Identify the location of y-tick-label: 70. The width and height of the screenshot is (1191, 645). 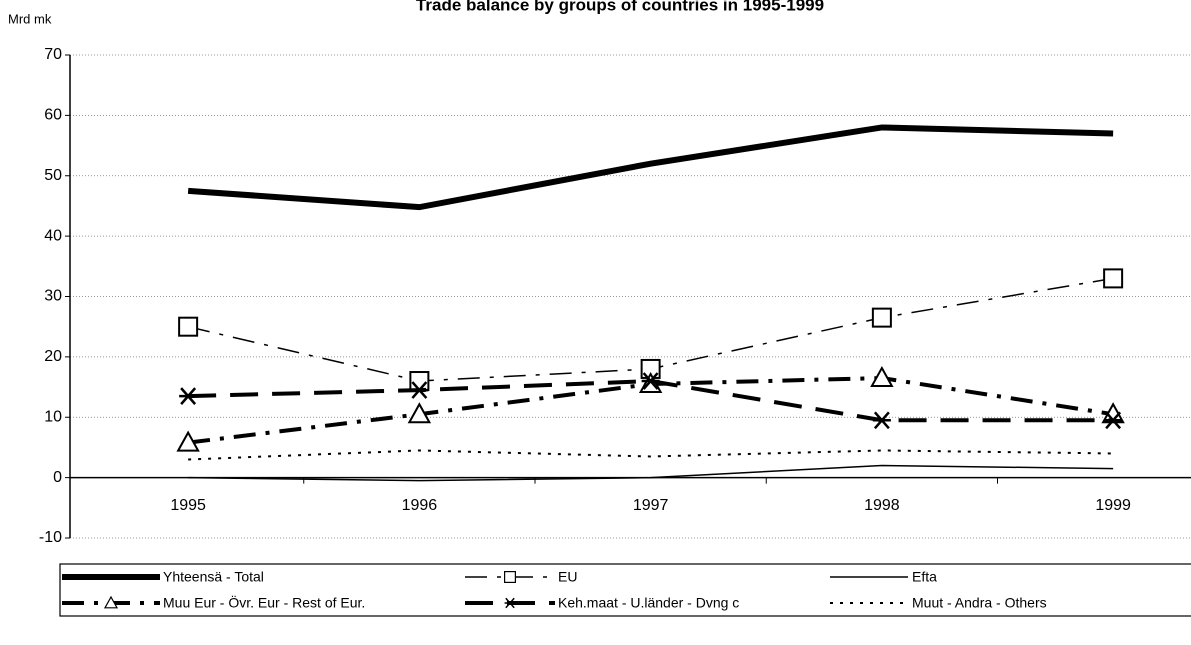
(53, 54).